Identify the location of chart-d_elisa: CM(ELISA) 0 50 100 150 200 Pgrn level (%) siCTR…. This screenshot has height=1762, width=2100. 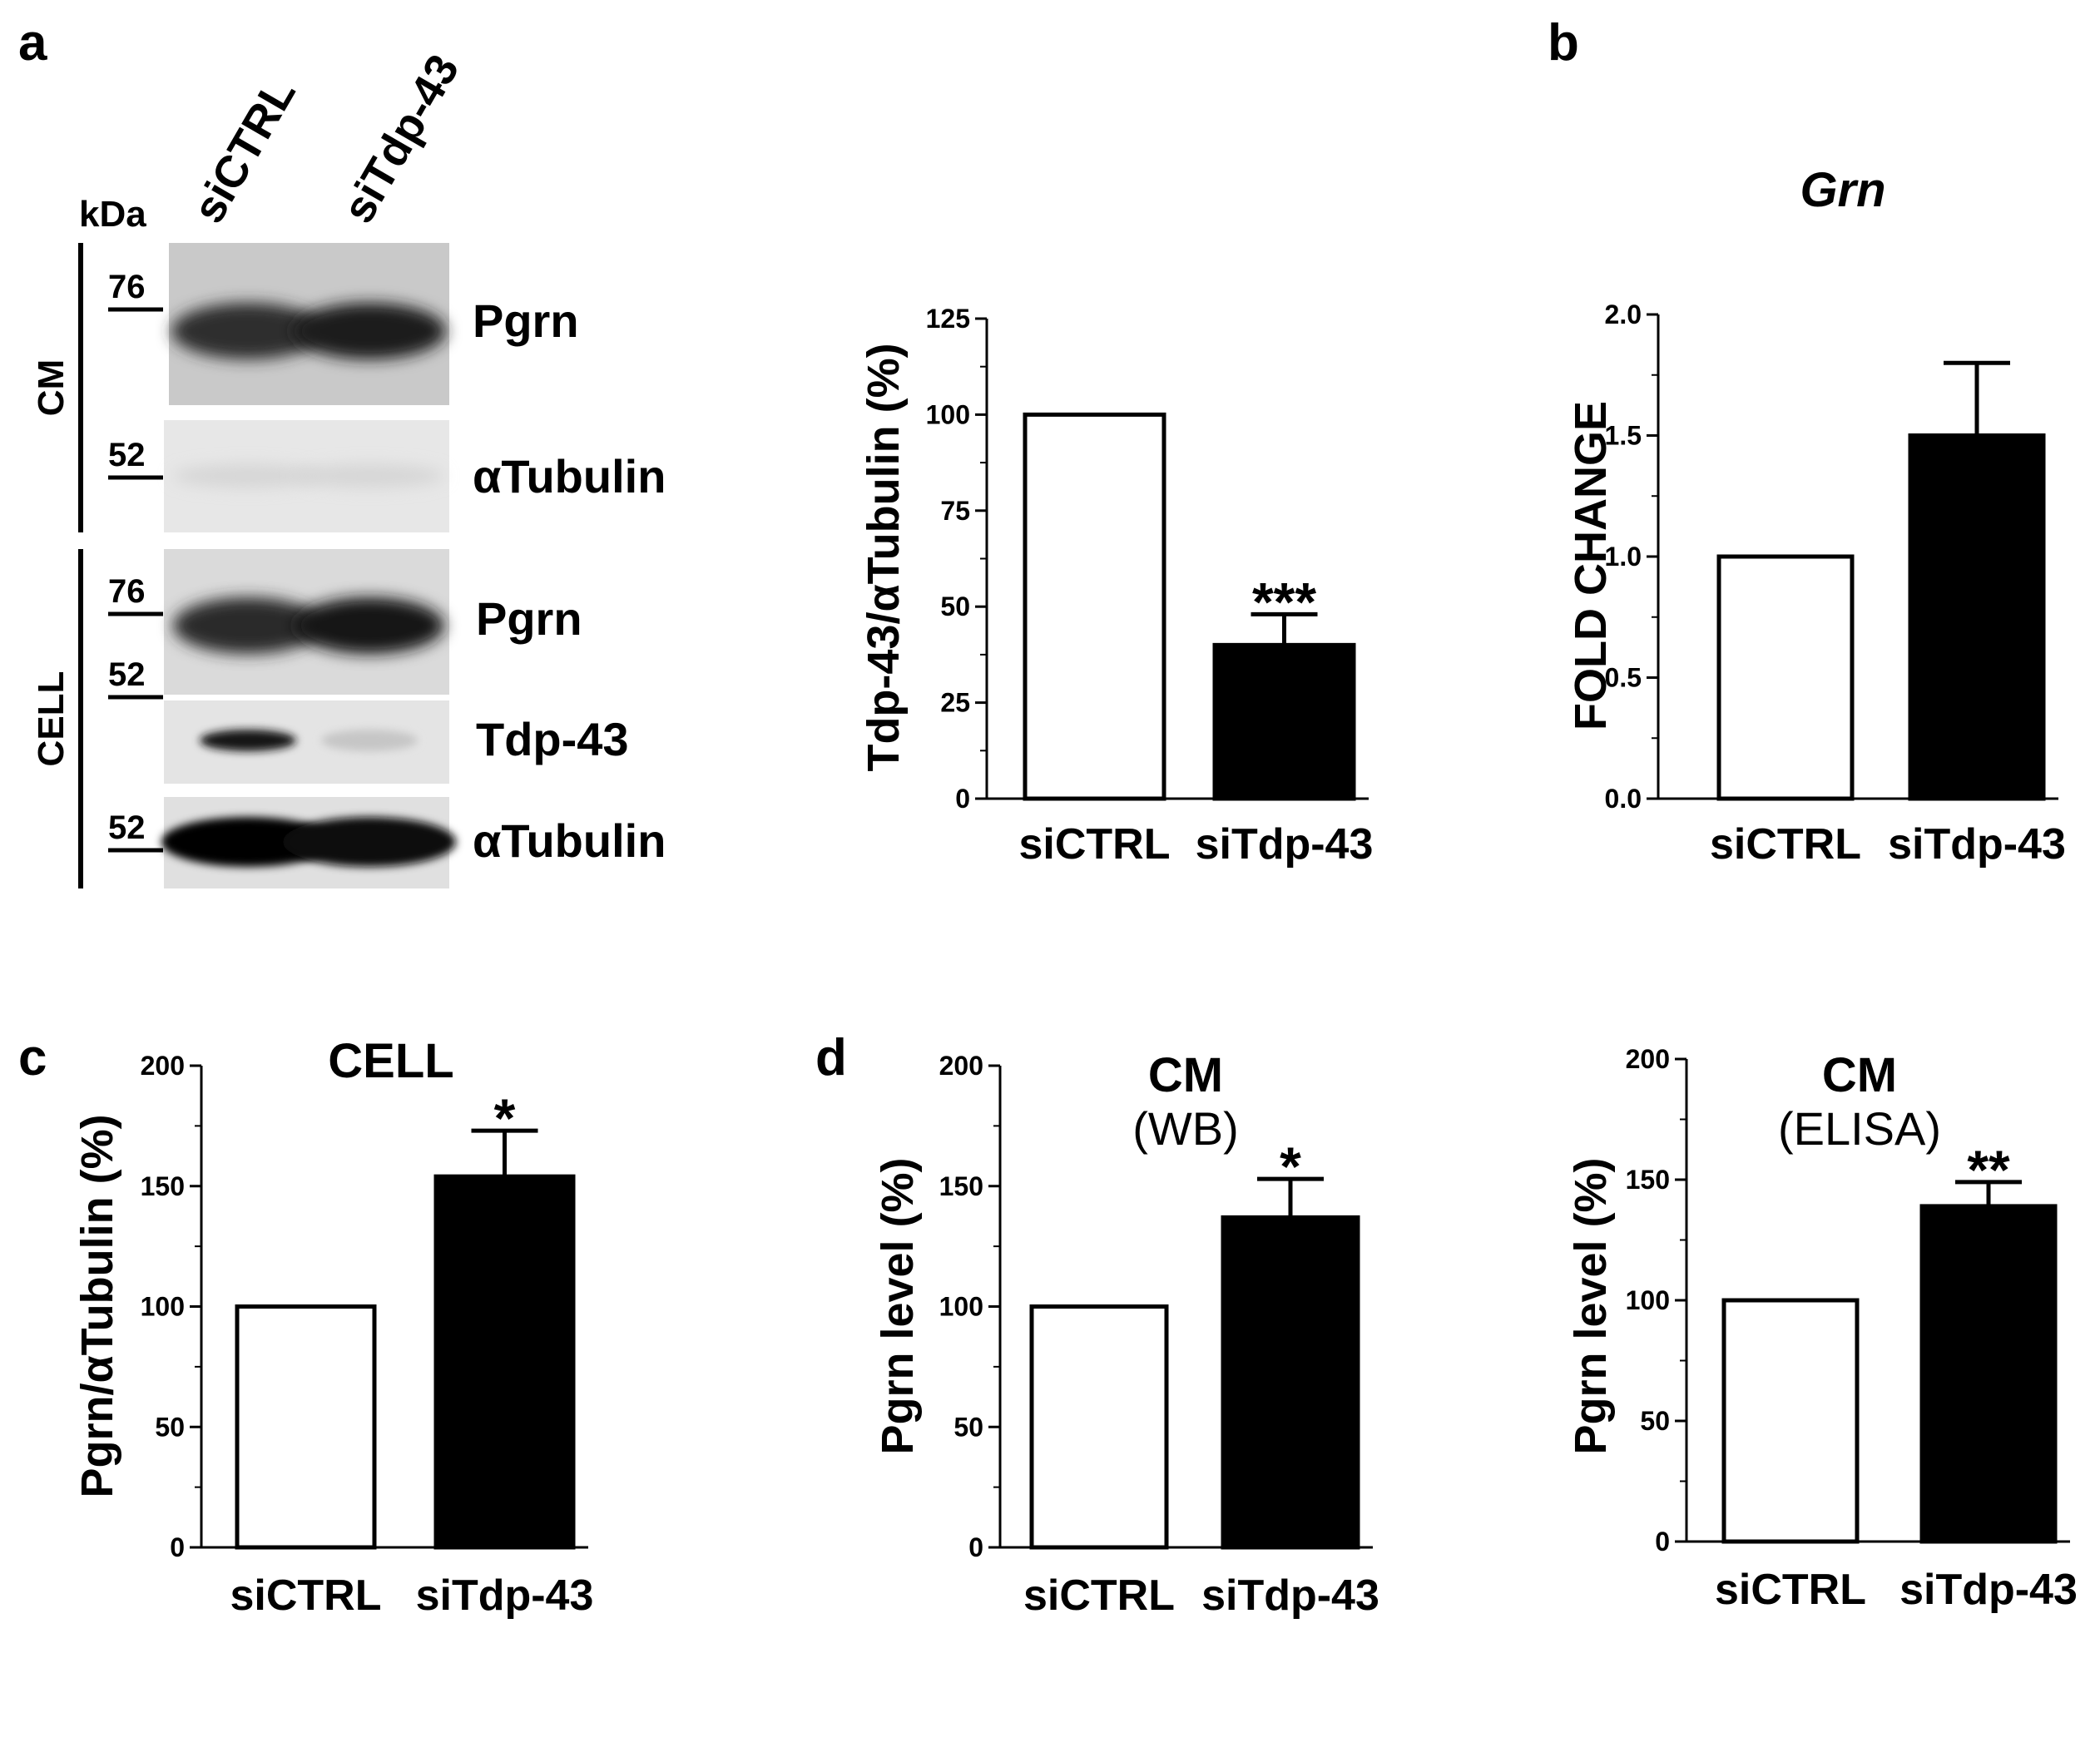
(1822, 1329).